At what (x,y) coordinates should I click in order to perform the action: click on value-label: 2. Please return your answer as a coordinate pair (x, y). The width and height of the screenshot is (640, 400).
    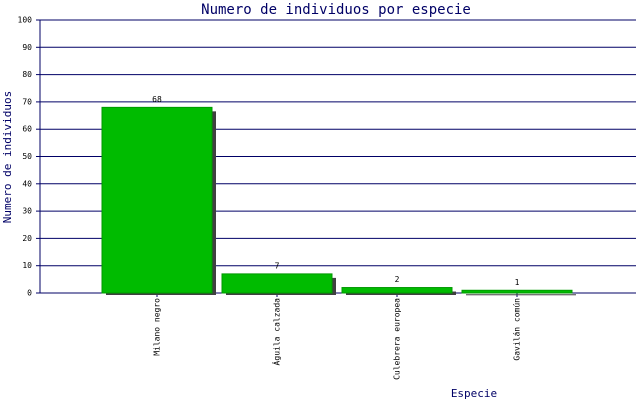
    Looking at the image, I should click on (397, 279).